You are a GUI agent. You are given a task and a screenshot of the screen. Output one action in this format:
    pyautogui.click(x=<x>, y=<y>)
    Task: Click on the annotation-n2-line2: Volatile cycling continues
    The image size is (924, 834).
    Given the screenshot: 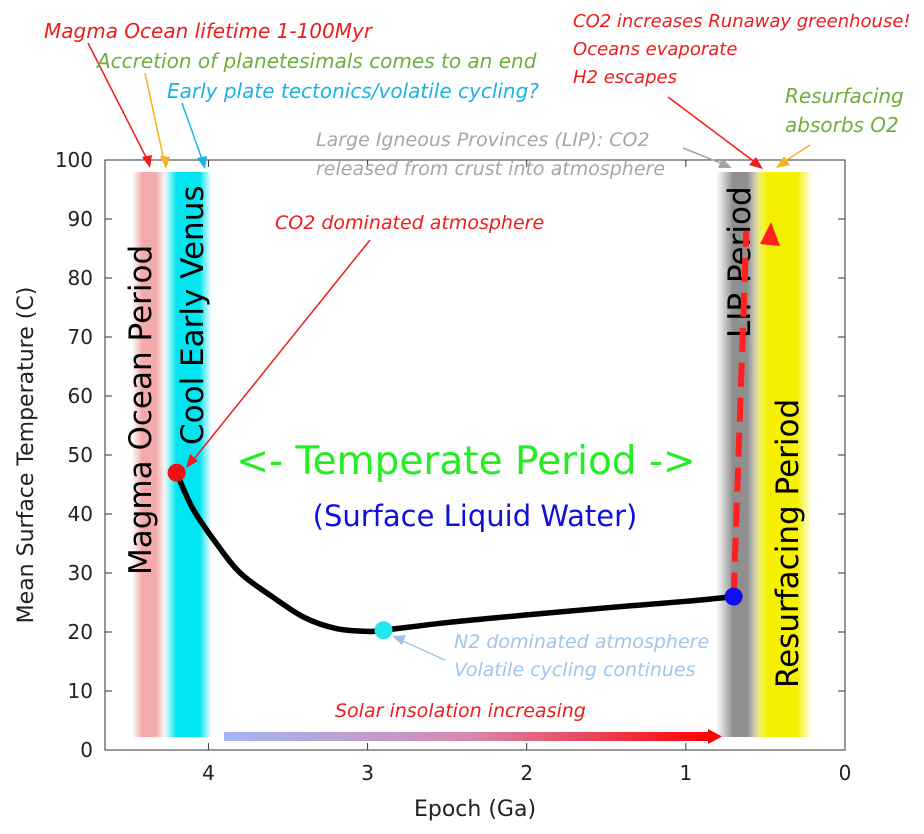 What is the action you would take?
    pyautogui.click(x=575, y=670)
    